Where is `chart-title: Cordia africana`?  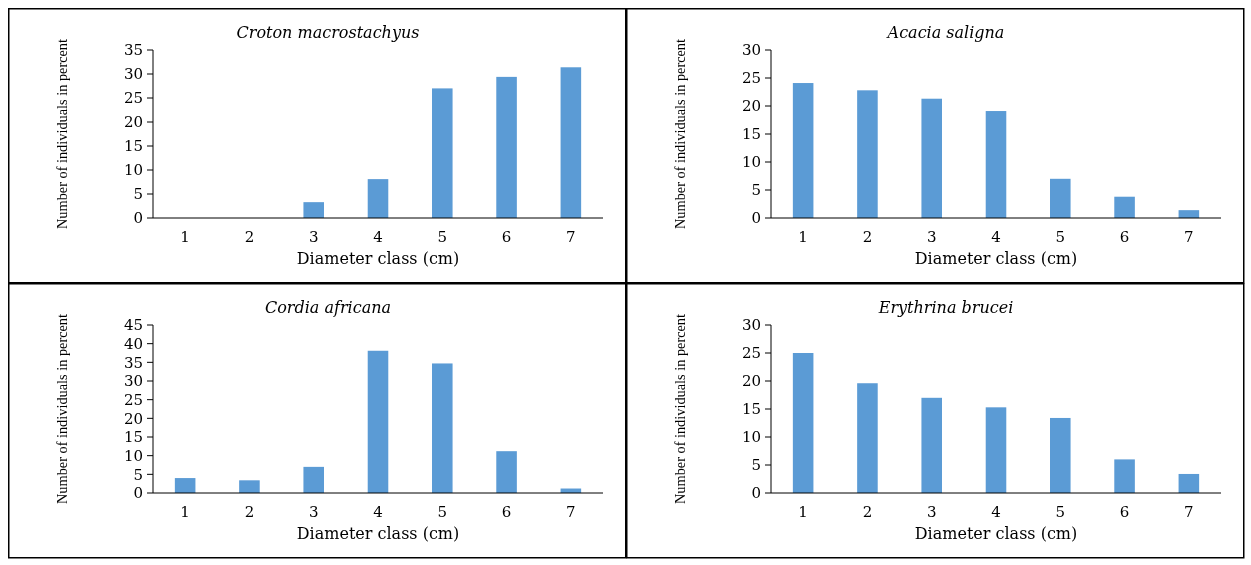
chart-title: Cordia africana is located at coordinates (328, 307).